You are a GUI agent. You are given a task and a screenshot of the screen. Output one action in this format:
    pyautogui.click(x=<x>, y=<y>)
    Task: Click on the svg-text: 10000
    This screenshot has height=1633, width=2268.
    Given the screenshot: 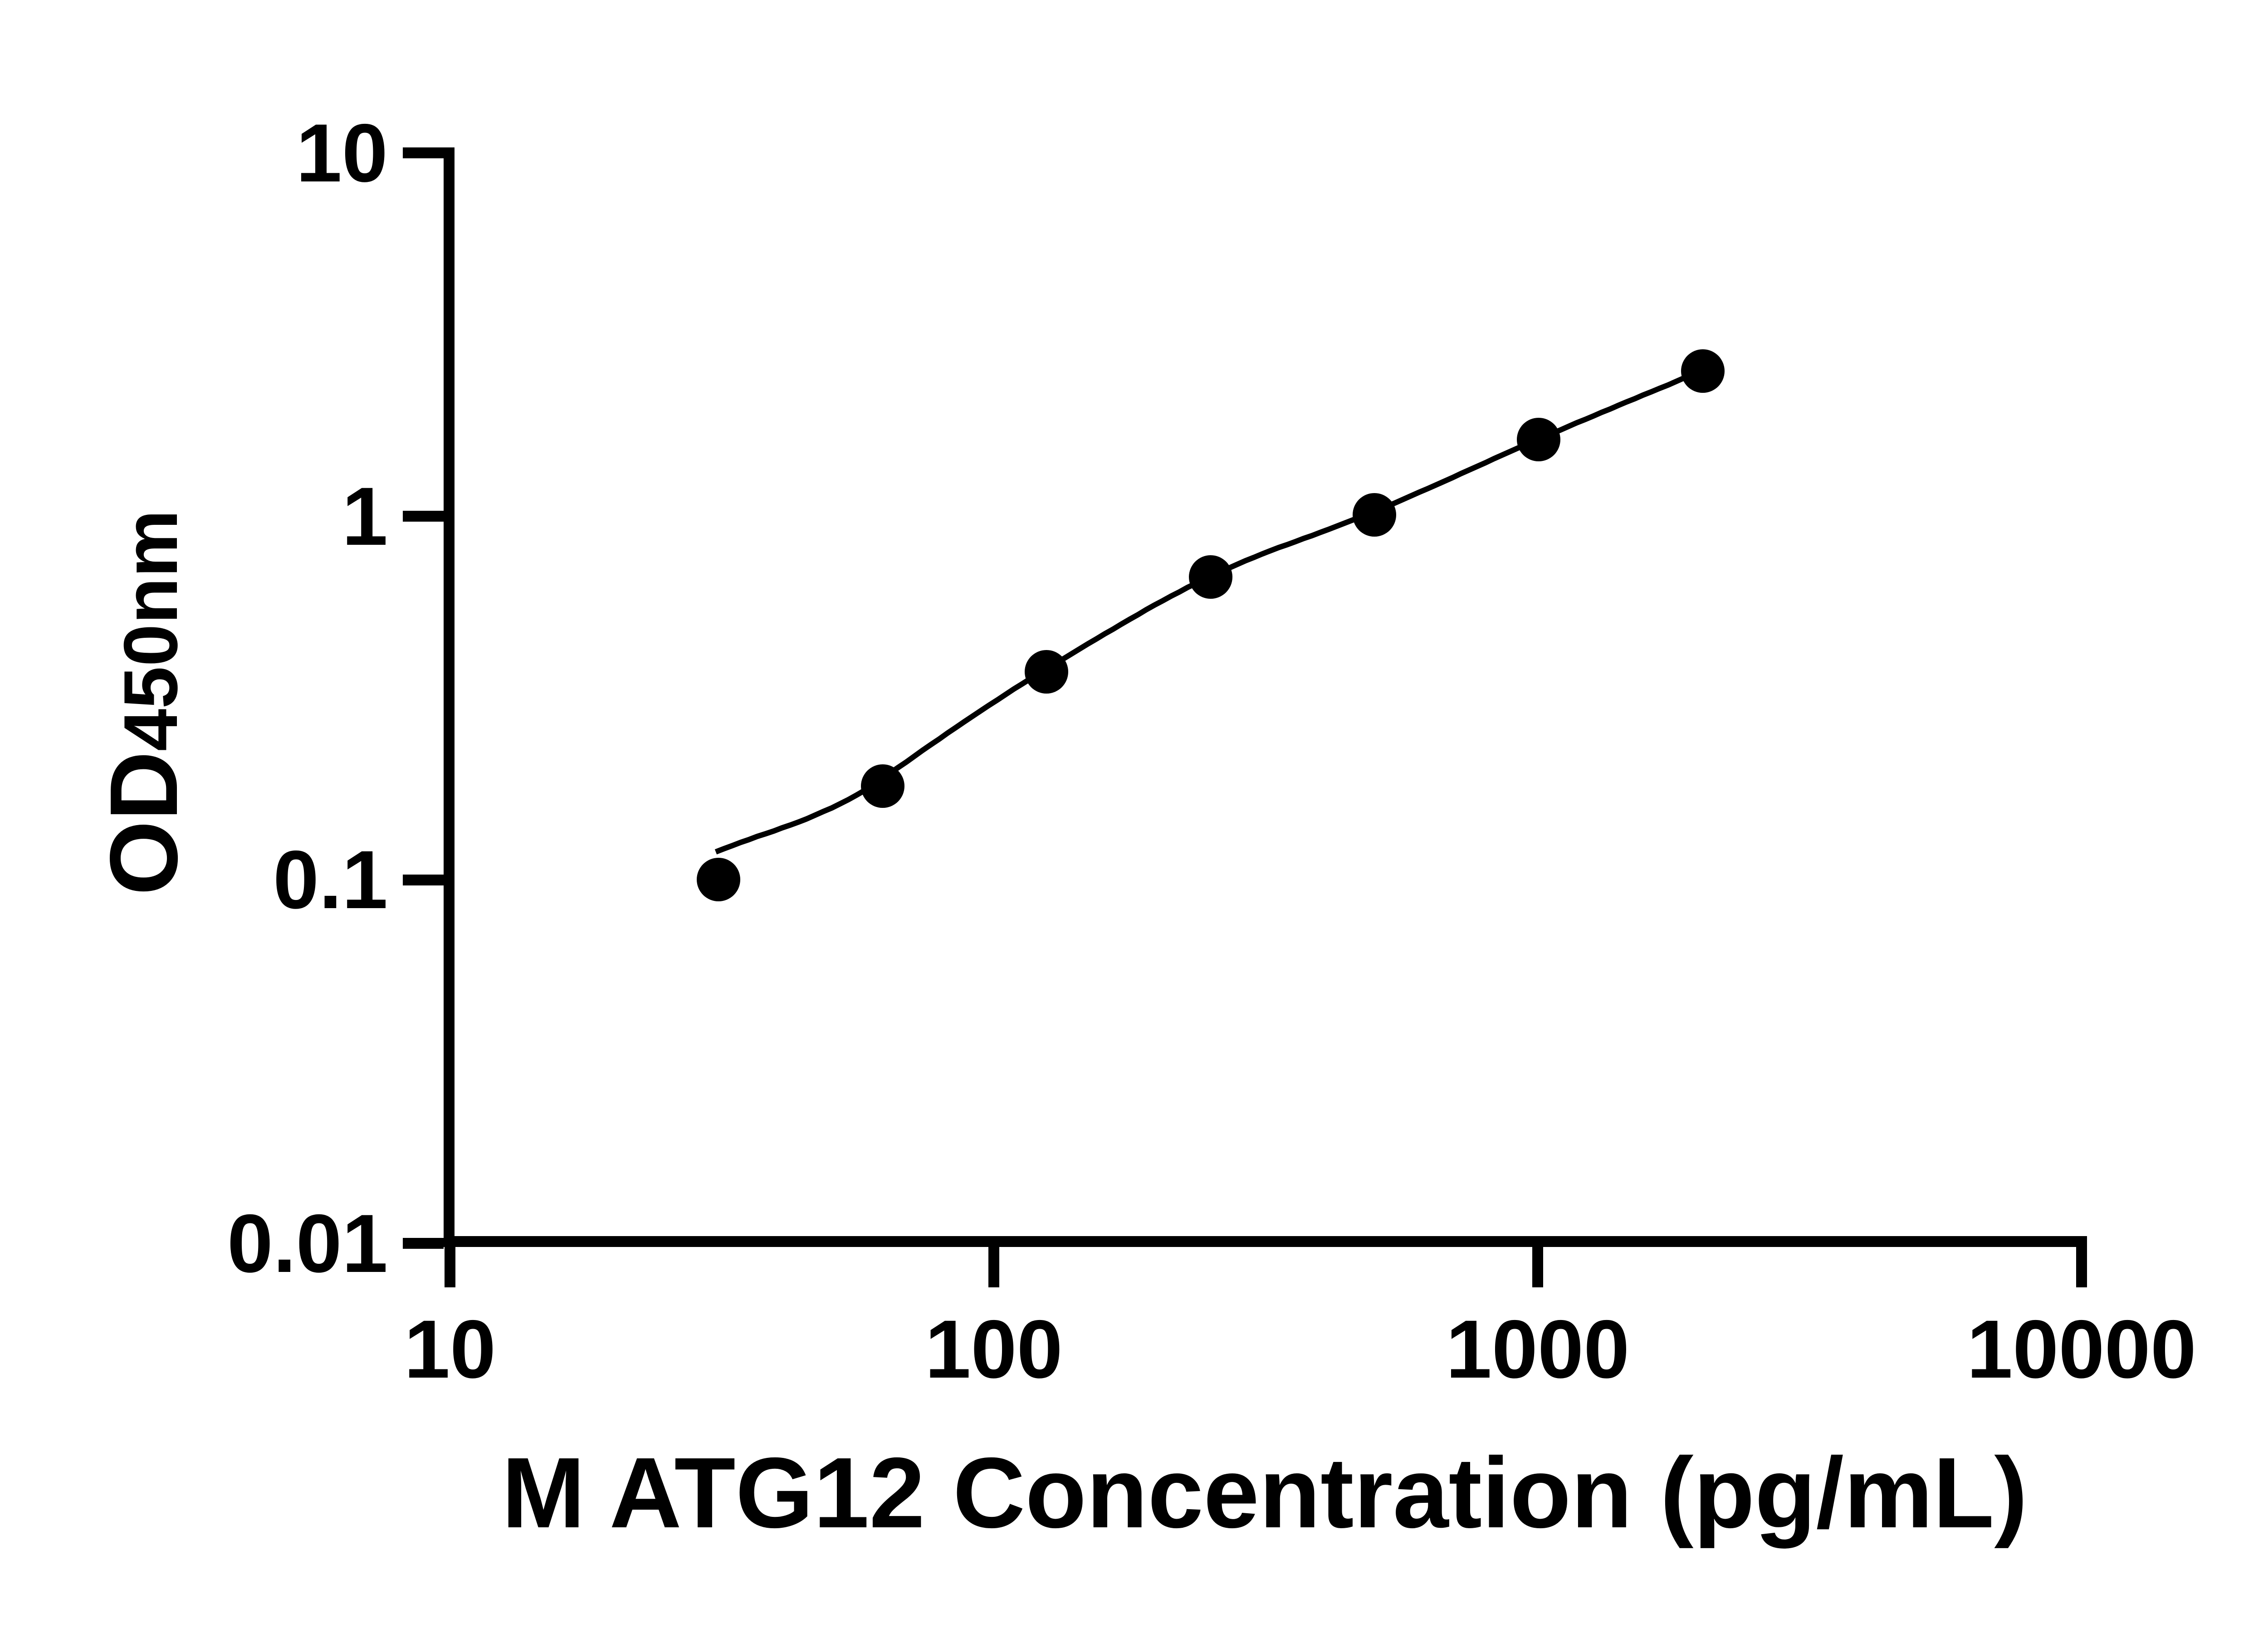 What is the action you would take?
    pyautogui.click(x=2081, y=1349)
    